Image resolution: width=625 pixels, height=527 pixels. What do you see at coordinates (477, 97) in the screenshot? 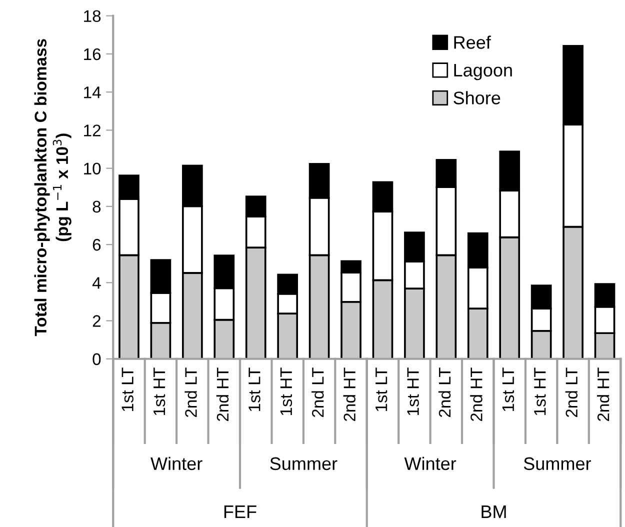
I see `legend-label: Shore` at bounding box center [477, 97].